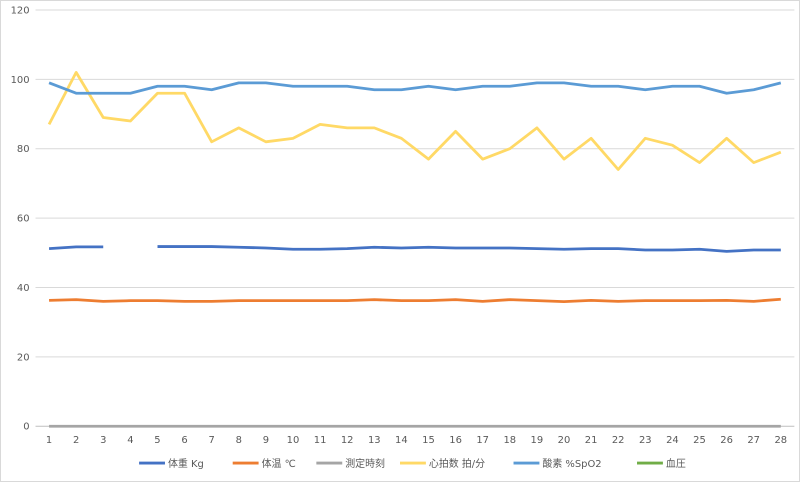  I want to click on x-tick-label: 14, so click(401, 440).